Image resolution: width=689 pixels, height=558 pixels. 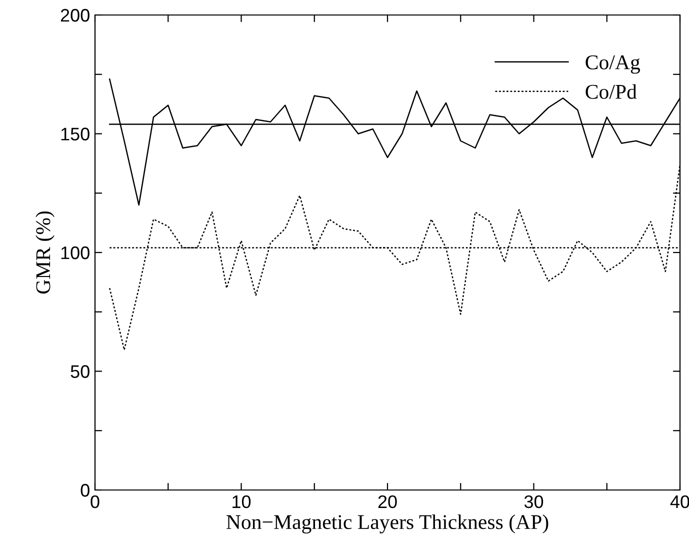 I want to click on x-axis-title: Non−Magnetic Layers Thickness (AP), so click(x=387, y=524).